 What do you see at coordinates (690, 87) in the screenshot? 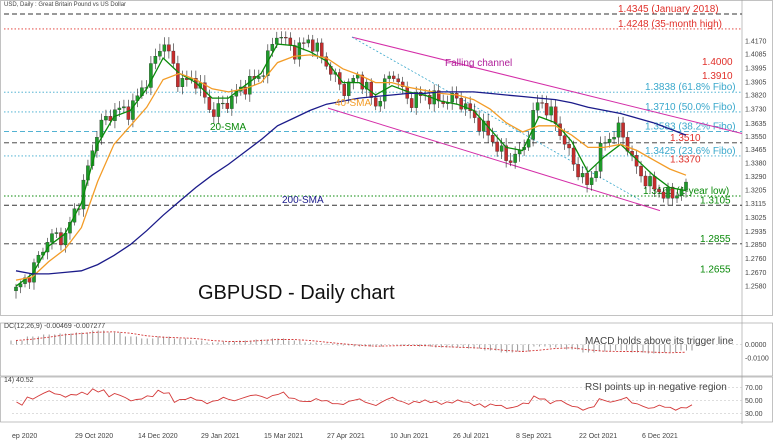
I see `level-label: 1.3838 (61.8% Fibo)` at bounding box center [690, 87].